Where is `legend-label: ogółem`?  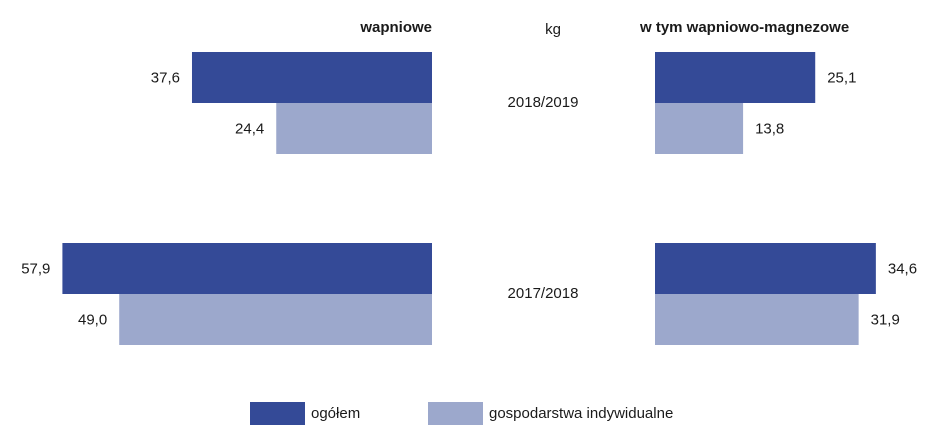
legend-label: ogółem is located at coordinates (335, 413).